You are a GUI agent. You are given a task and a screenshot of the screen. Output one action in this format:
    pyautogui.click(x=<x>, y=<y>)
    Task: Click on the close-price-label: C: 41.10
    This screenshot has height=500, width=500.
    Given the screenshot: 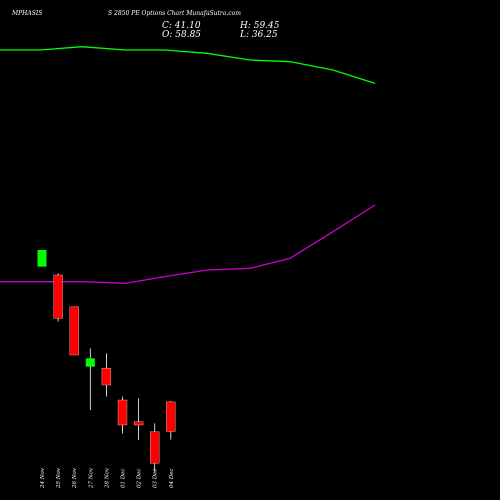 What is the action you would take?
    pyautogui.click(x=181, y=26)
    